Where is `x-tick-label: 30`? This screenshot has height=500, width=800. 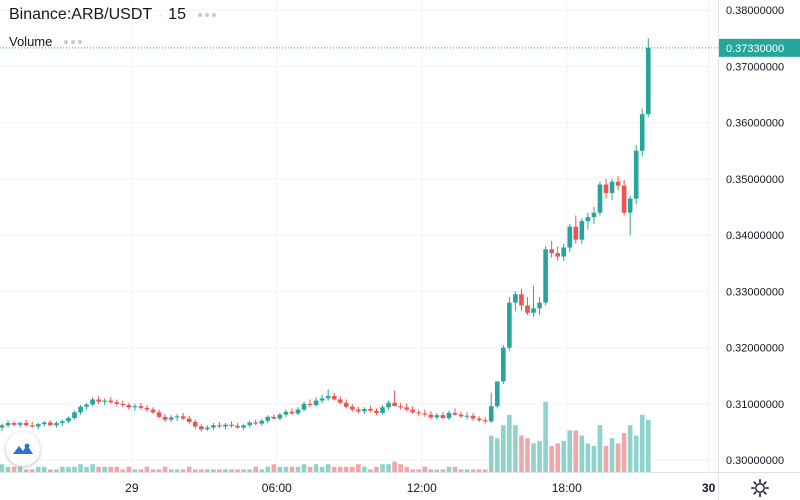 x-tick-label: 30 is located at coordinates (709, 488).